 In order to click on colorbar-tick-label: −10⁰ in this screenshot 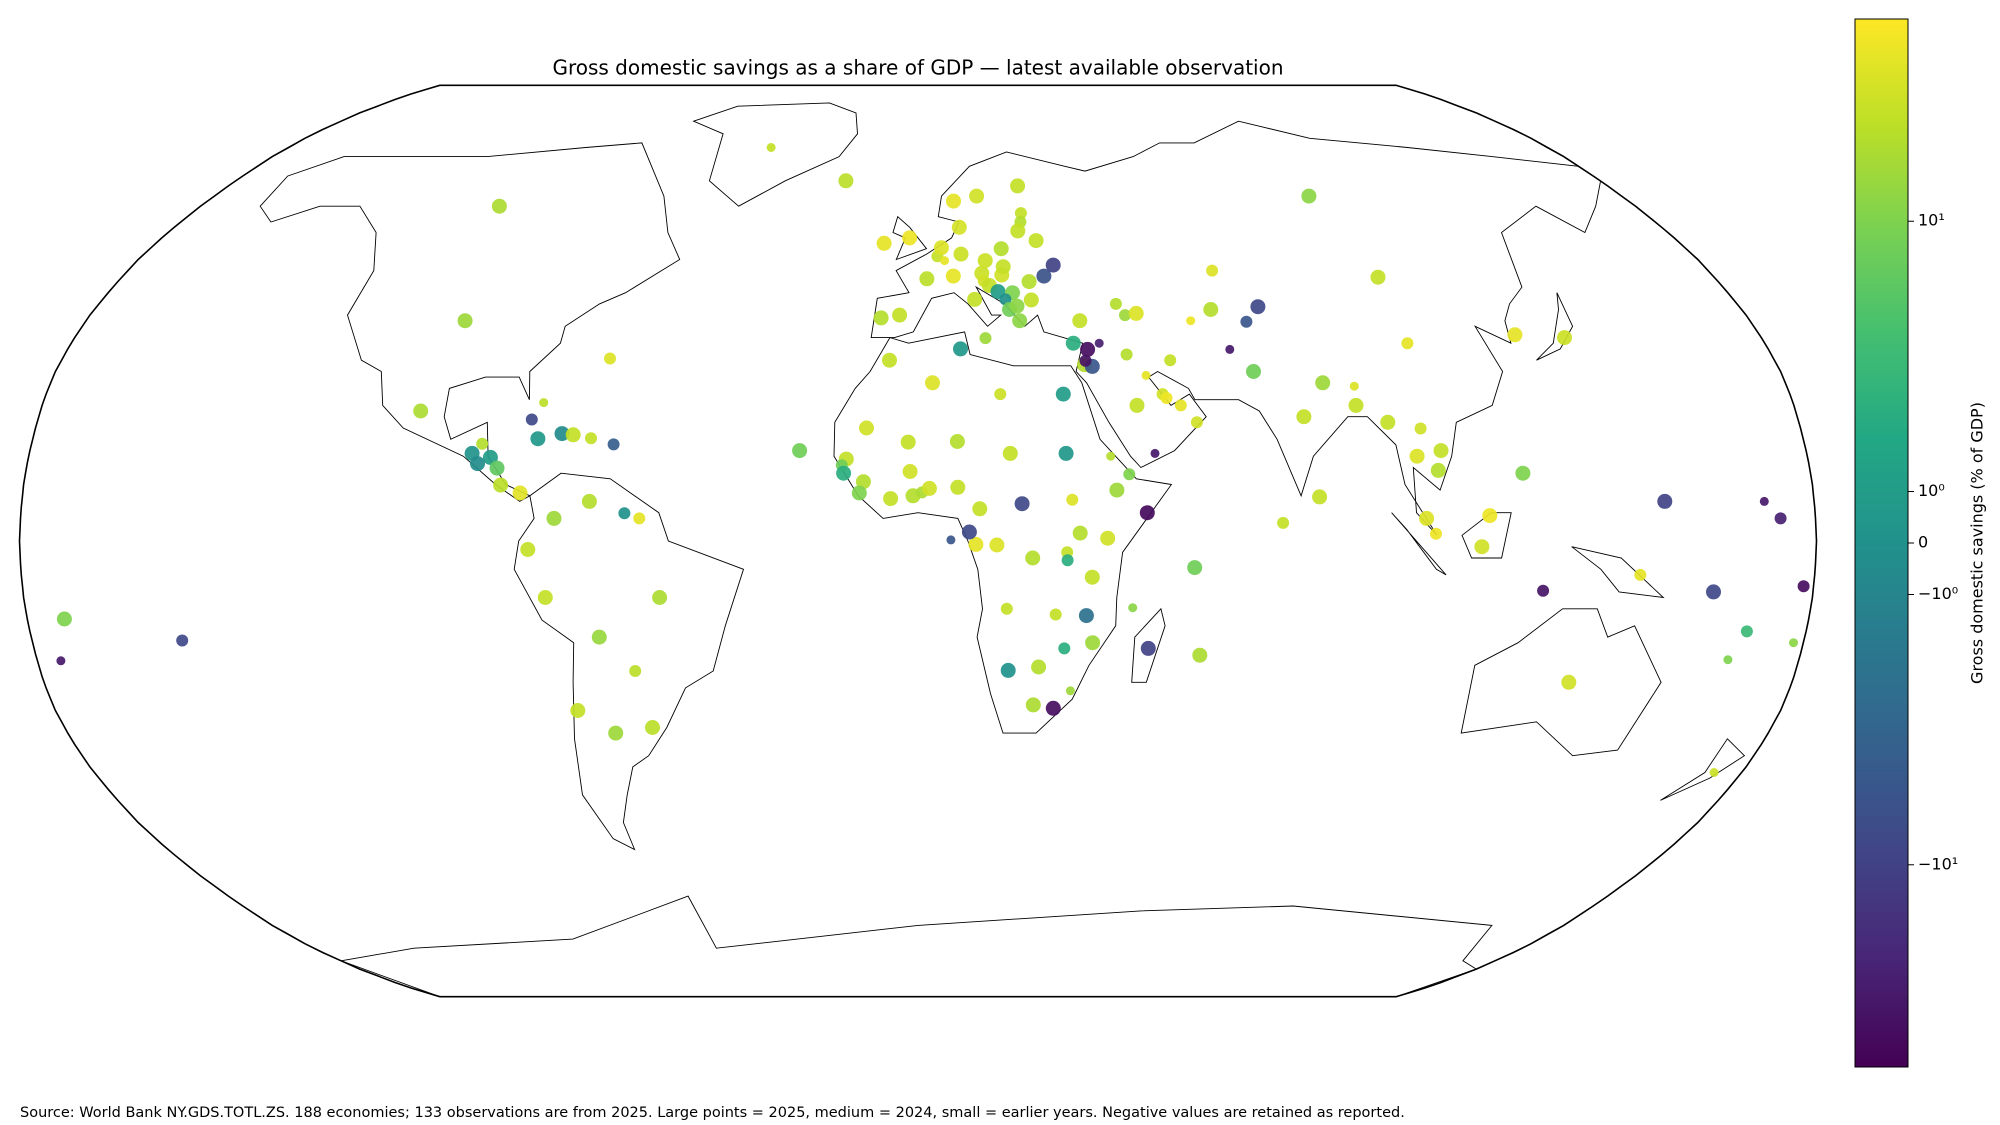, I will do `click(1938, 593)`.